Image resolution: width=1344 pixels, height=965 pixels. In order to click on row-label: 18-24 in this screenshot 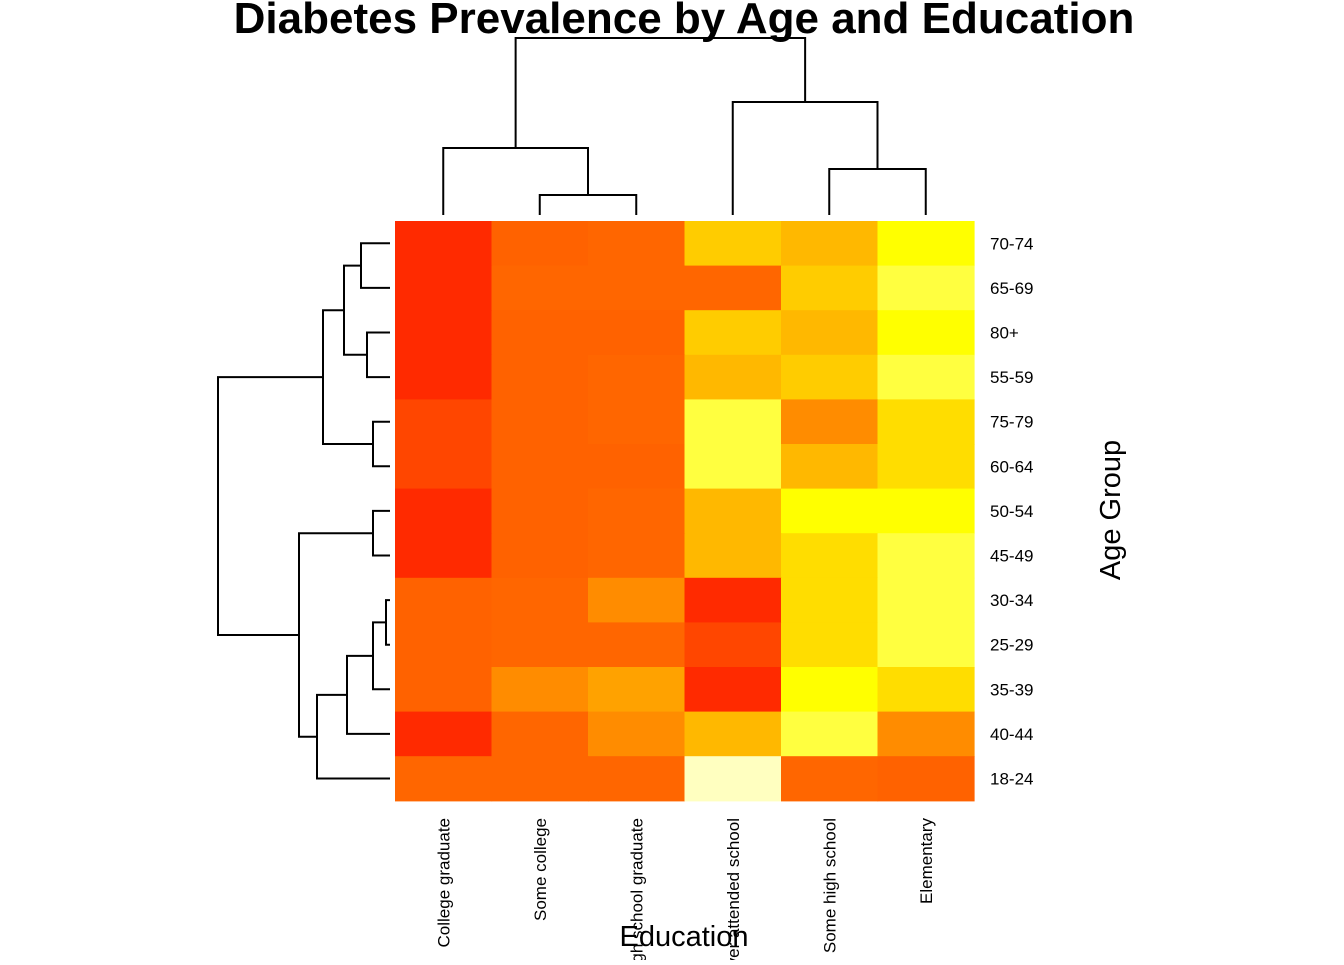, I will do `click(1011, 779)`.